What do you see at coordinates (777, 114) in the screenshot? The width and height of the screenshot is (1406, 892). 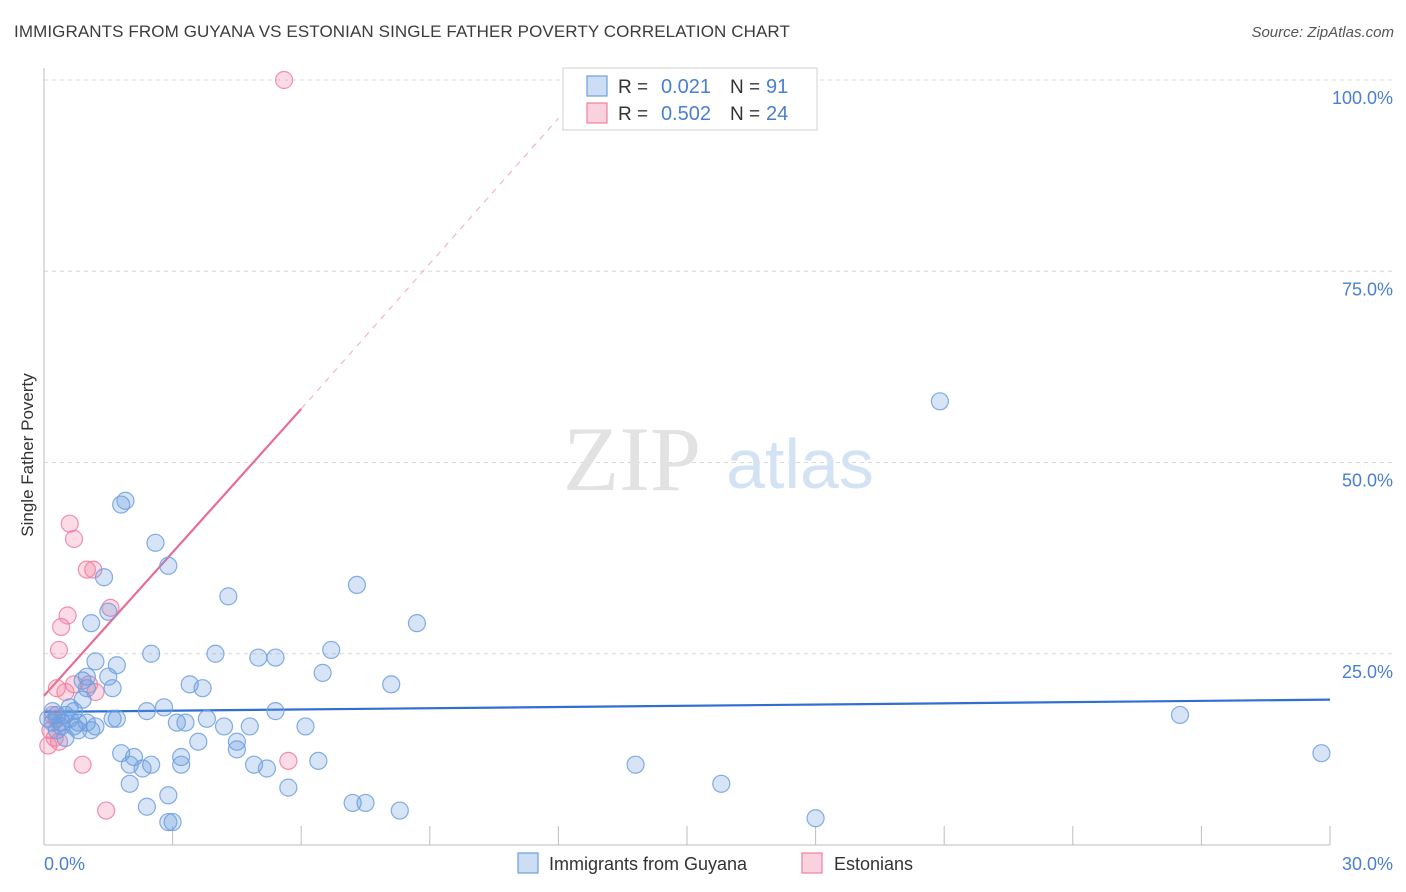 I see `legend-n-value: 24` at bounding box center [777, 114].